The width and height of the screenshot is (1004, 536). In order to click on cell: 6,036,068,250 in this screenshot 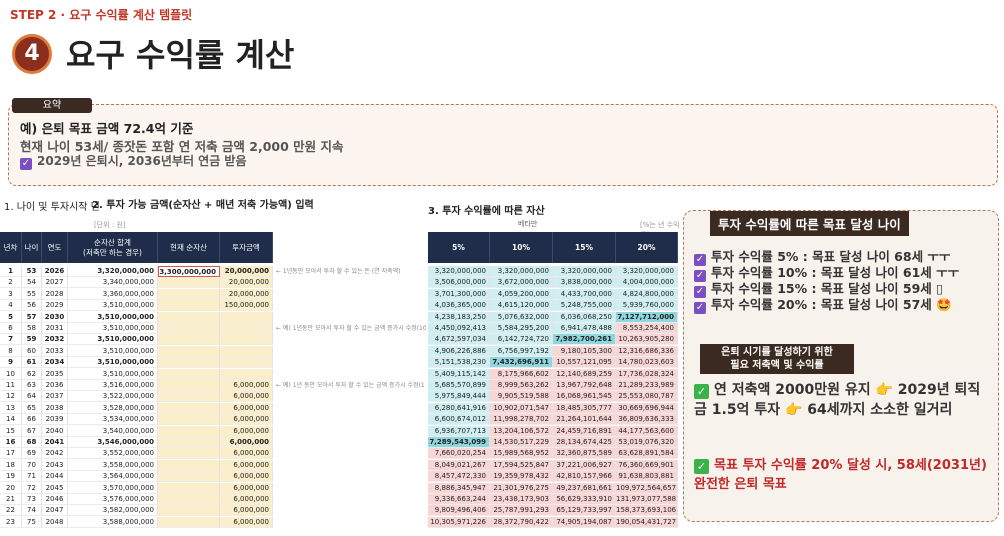, I will do `click(584, 317)`.